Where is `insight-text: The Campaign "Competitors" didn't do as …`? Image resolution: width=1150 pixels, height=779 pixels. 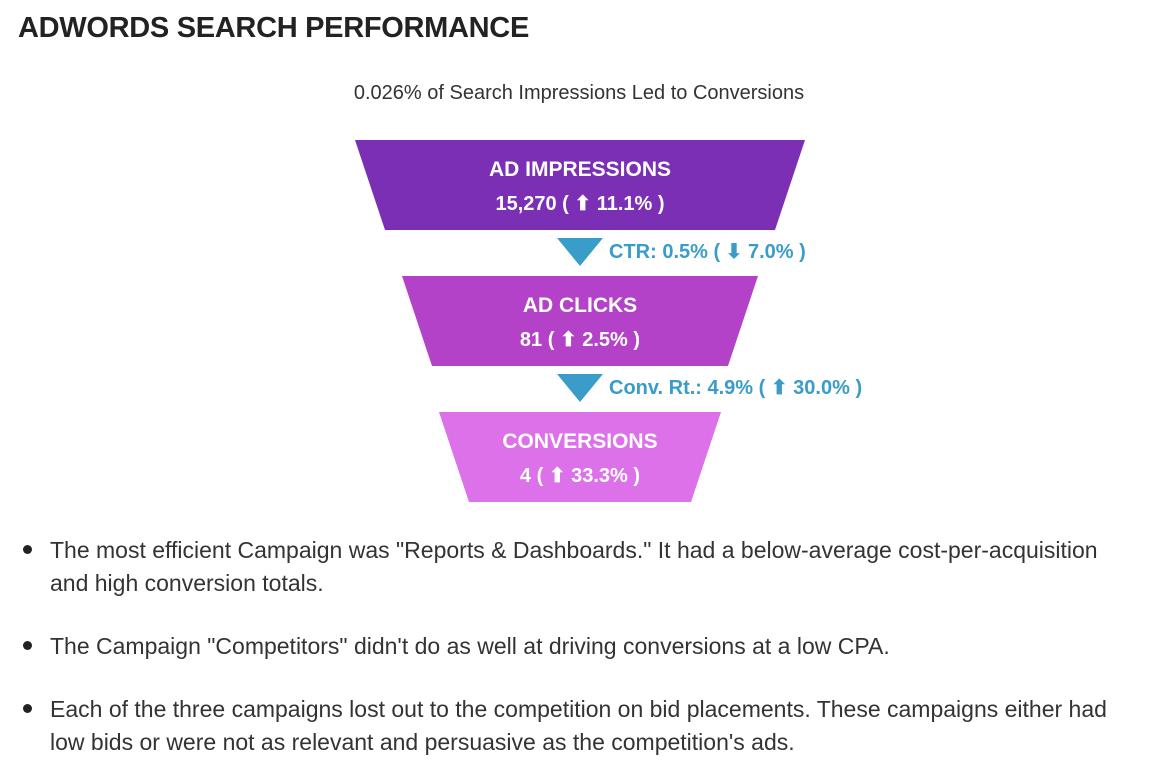 insight-text: The Campaign "Competitors" didn't do as … is located at coordinates (470, 646).